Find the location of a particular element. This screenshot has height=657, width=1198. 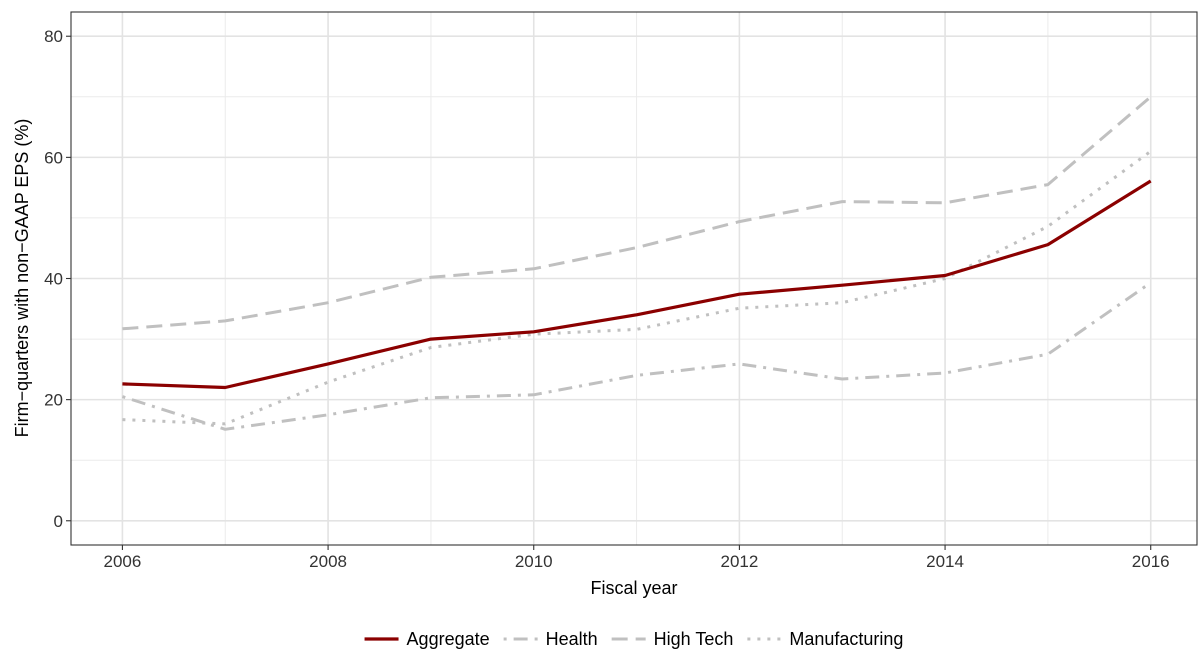

x-tick-label: 2010 is located at coordinates (534, 561).